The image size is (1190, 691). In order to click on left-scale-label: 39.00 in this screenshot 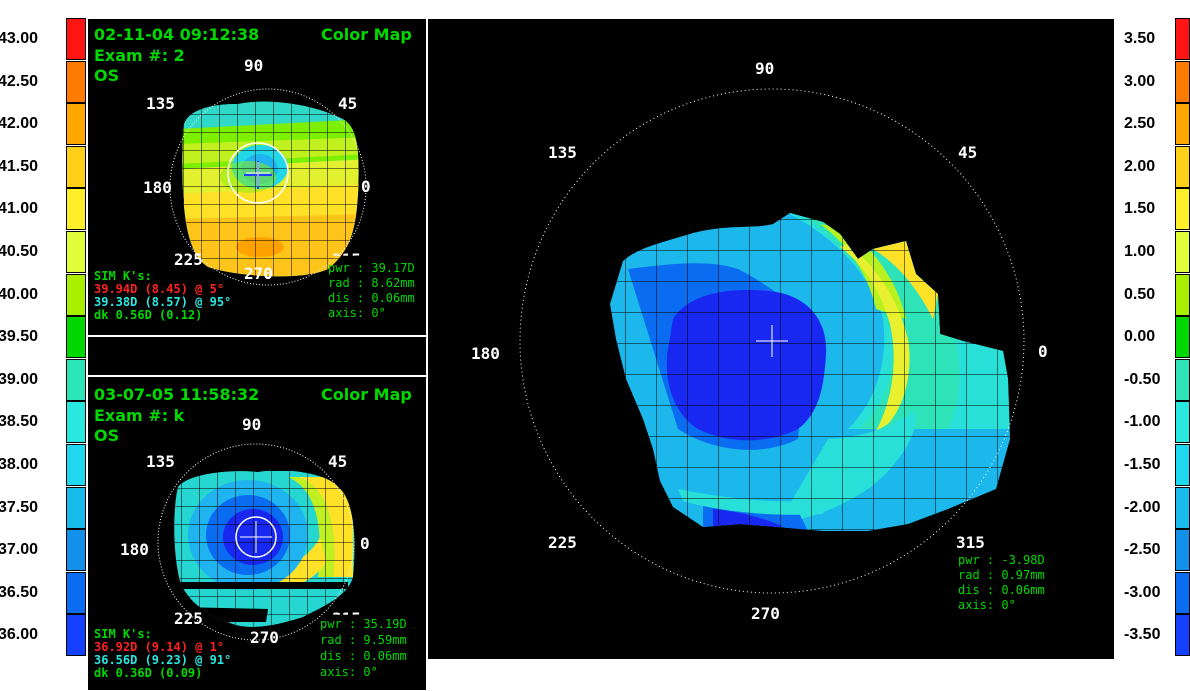, I will do `click(19, 379)`.